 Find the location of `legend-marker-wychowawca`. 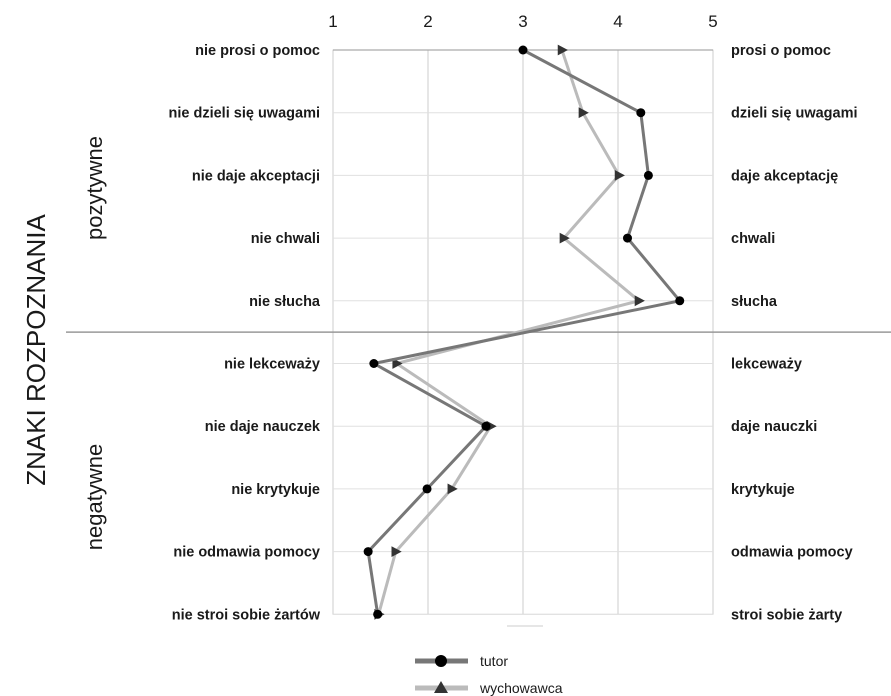

legend-marker-wychowawca is located at coordinates (441, 687).